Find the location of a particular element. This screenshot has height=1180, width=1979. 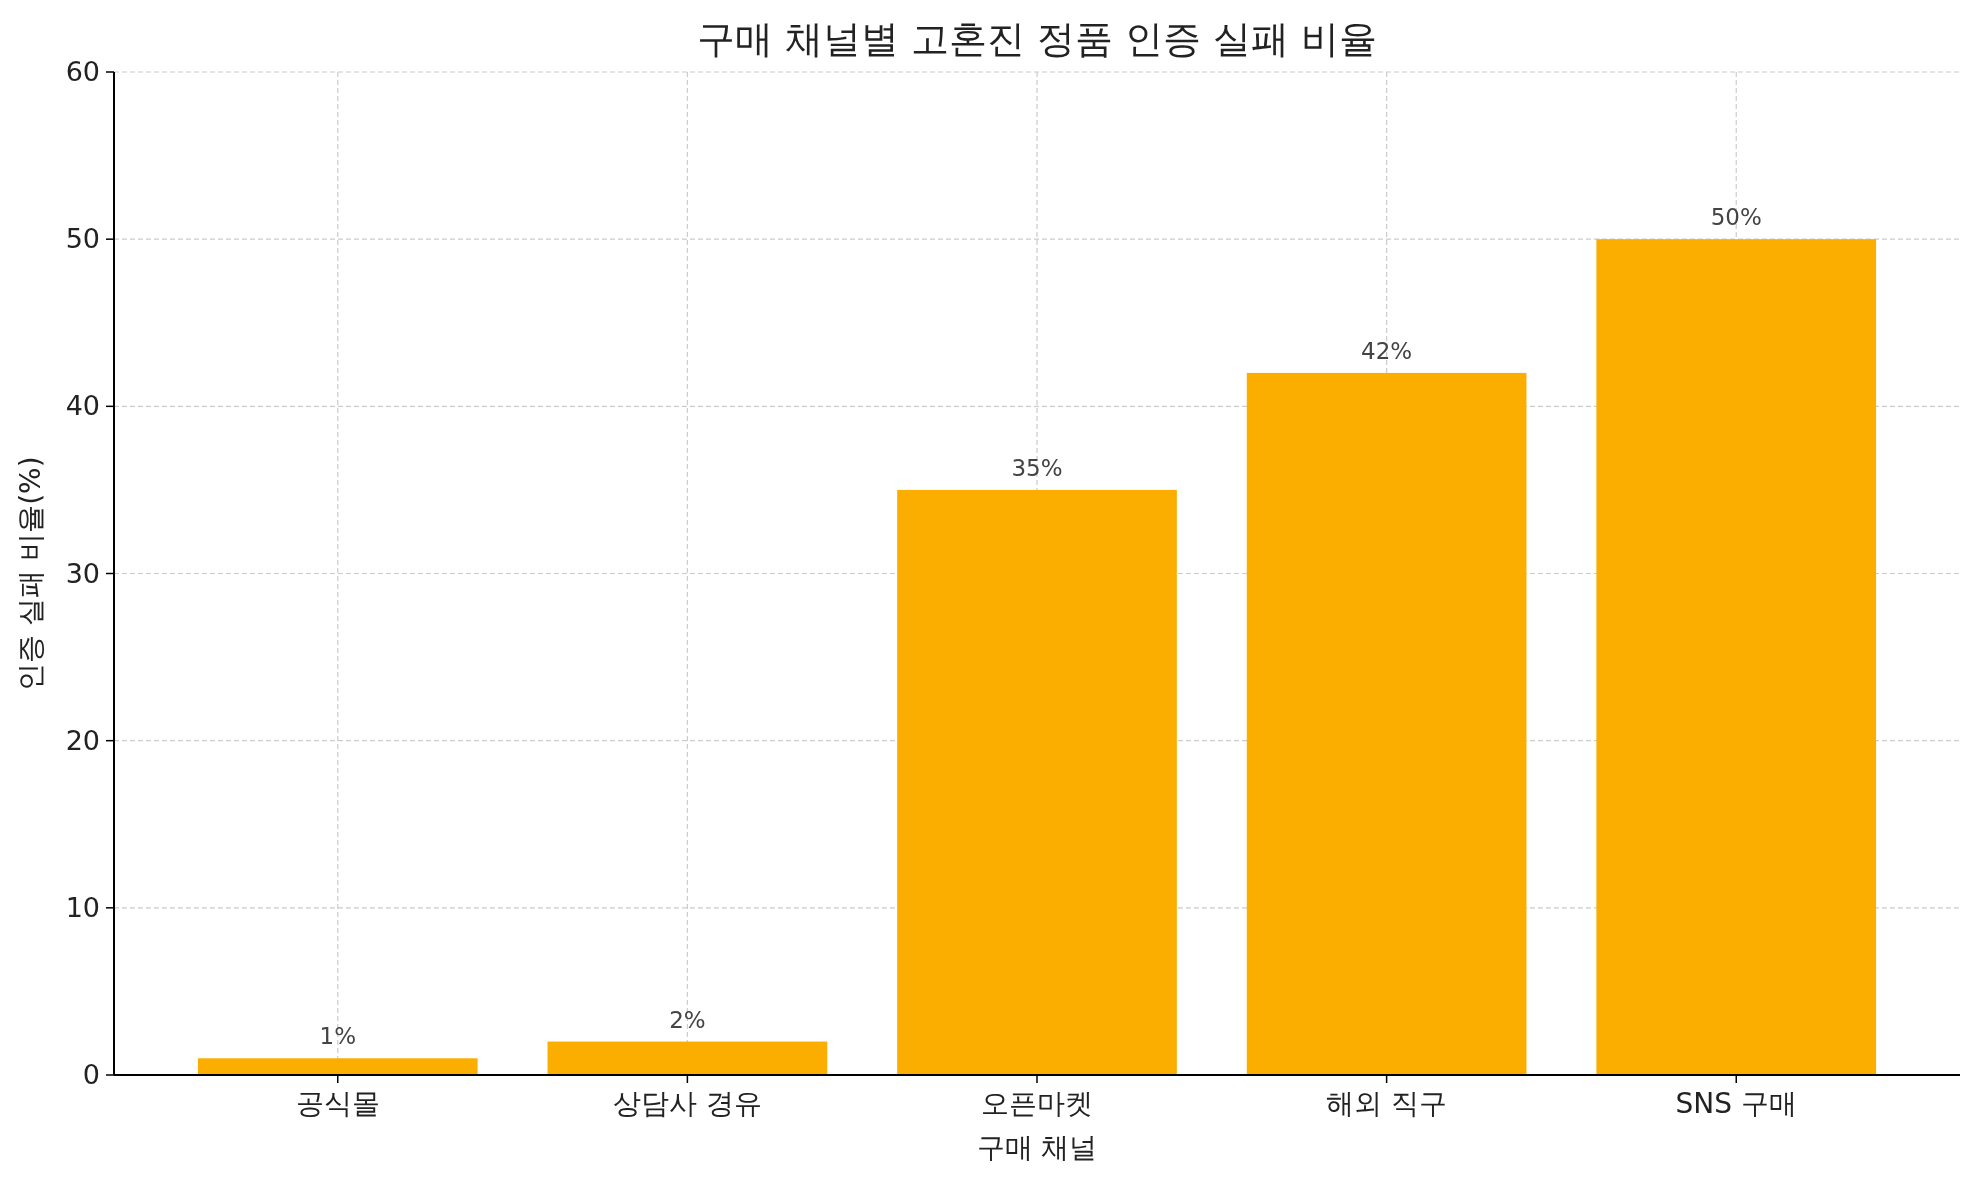

data-label: 50% is located at coordinates (1736, 217).